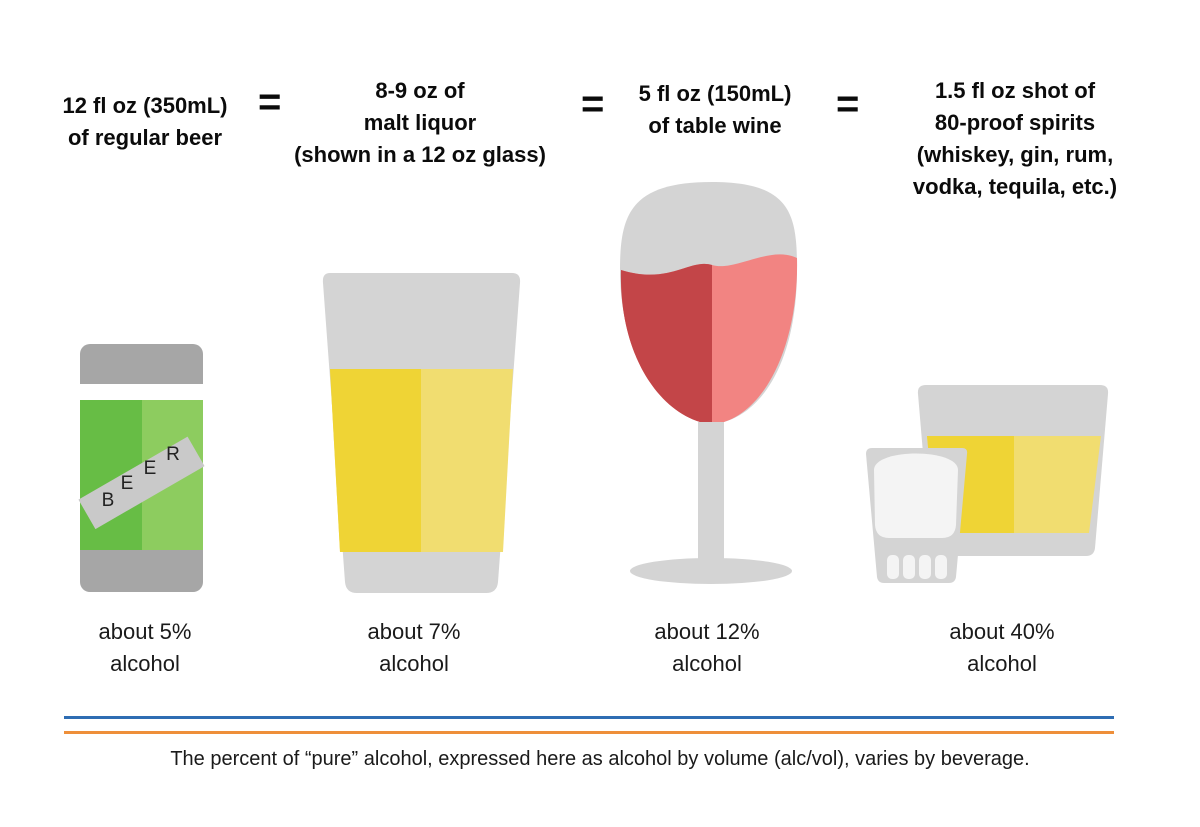  Describe the element at coordinates (715, 109) in the screenshot. I see `wine-title: 5 fl oz (150mL) of table wine` at that location.